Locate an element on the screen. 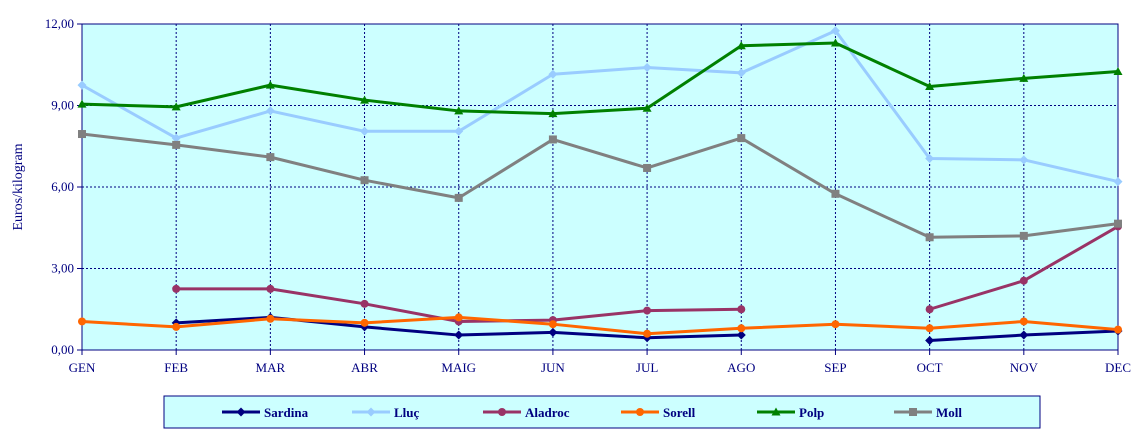  x-tick-label: NOV is located at coordinates (1024, 367).